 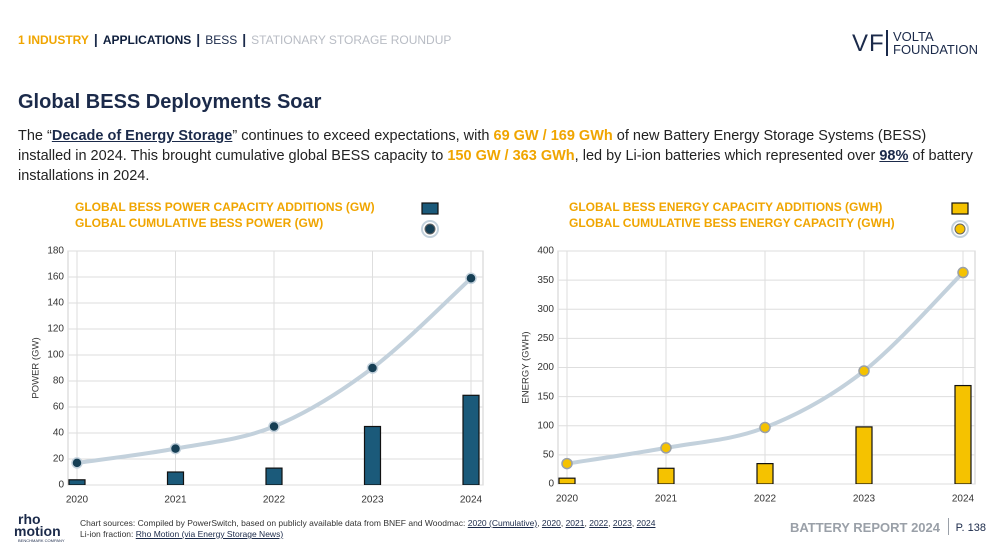 What do you see at coordinates (551, 523) in the screenshot?
I see `link: 2020` at bounding box center [551, 523].